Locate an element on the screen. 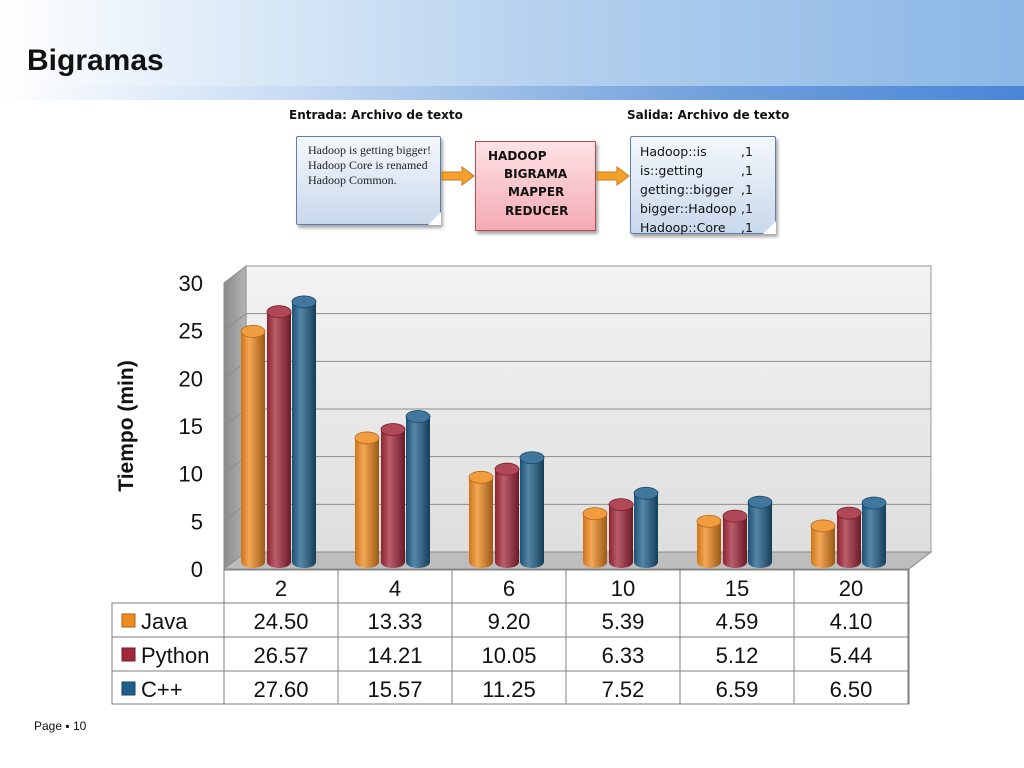 The height and width of the screenshot is (768, 1024). header-band is located at coordinates (512, 50).